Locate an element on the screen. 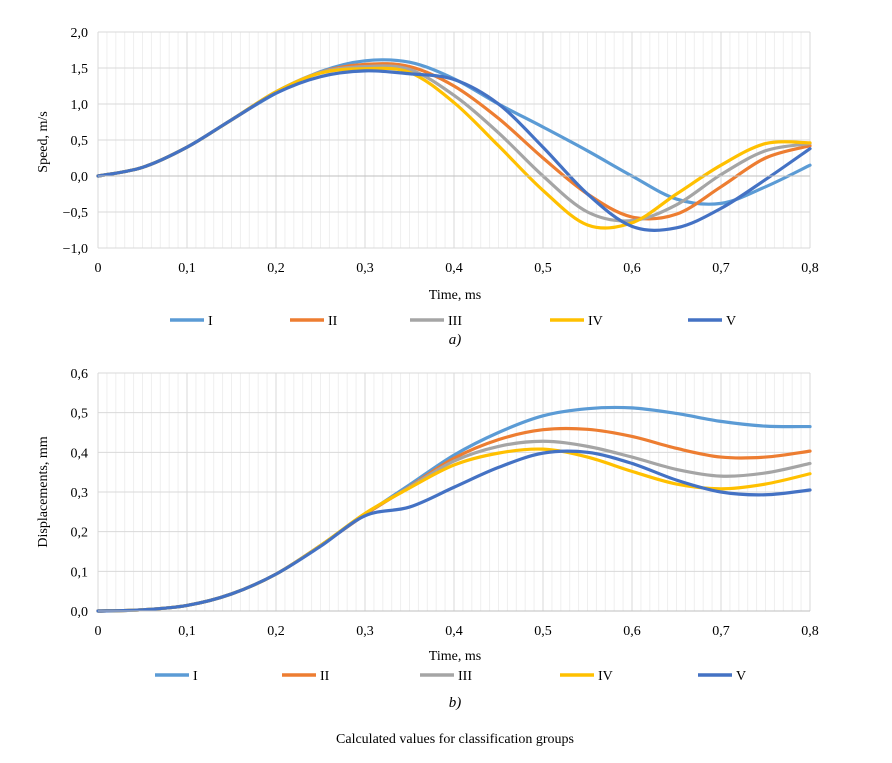 The height and width of the screenshot is (763, 892). speed-chart-x-tick-label: 0,1 is located at coordinates (187, 268).